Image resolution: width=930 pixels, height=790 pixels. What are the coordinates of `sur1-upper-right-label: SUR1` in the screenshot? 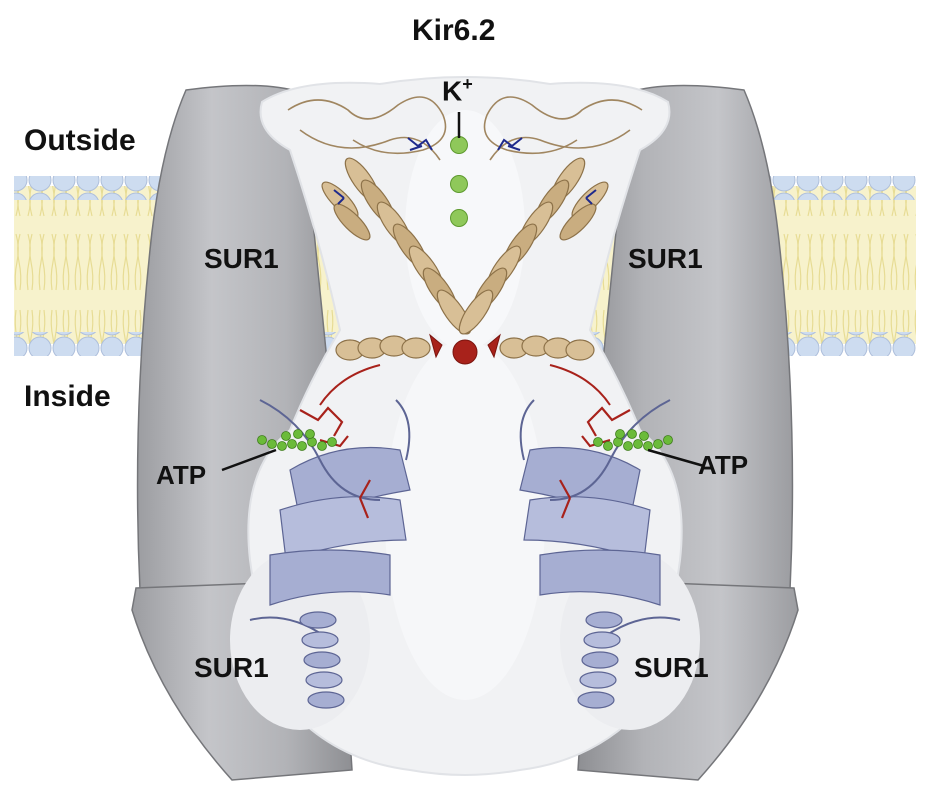 It's located at (665, 258).